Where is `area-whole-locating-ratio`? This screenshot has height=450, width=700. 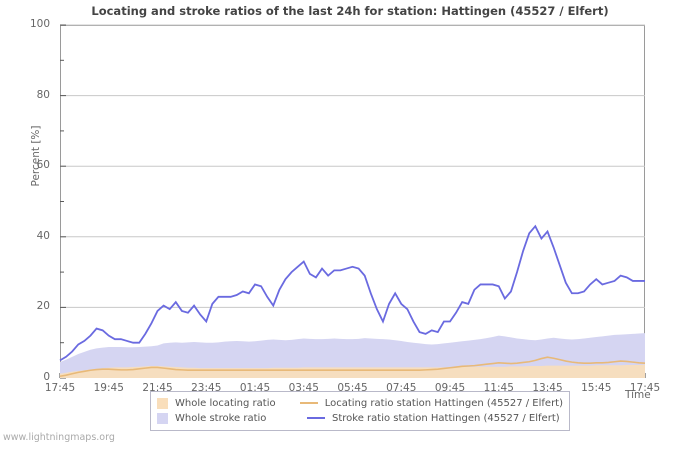
area-whole-locating-ratio is located at coordinates (352, 371).